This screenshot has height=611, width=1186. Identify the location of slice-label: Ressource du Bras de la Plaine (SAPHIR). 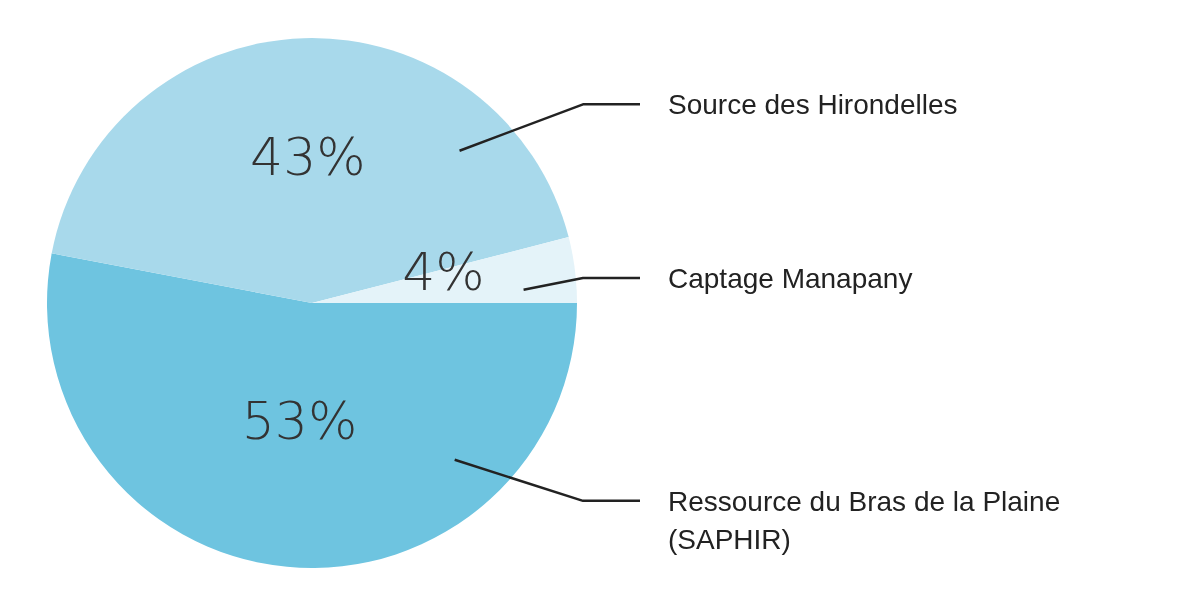
(864, 520).